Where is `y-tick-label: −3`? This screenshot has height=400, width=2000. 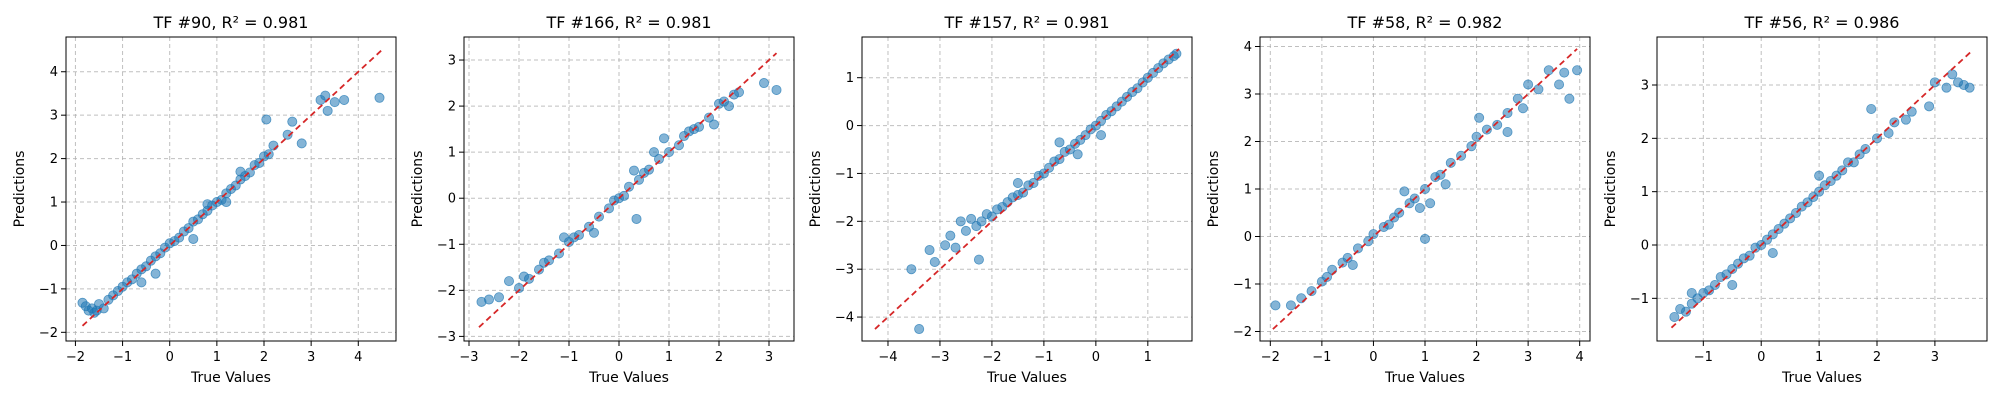 y-tick-label: −3 is located at coordinates (844, 270).